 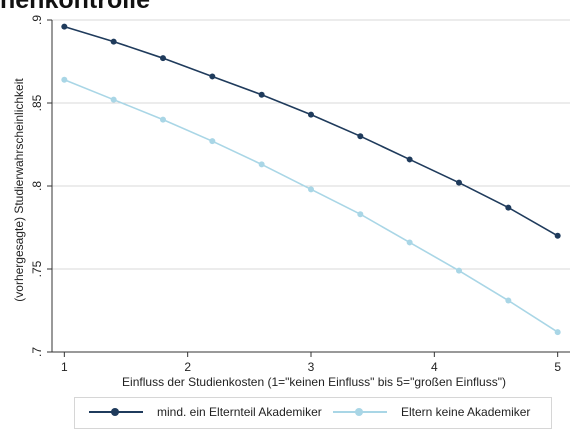 I want to click on x-tick-label: 4, so click(x=434, y=367).